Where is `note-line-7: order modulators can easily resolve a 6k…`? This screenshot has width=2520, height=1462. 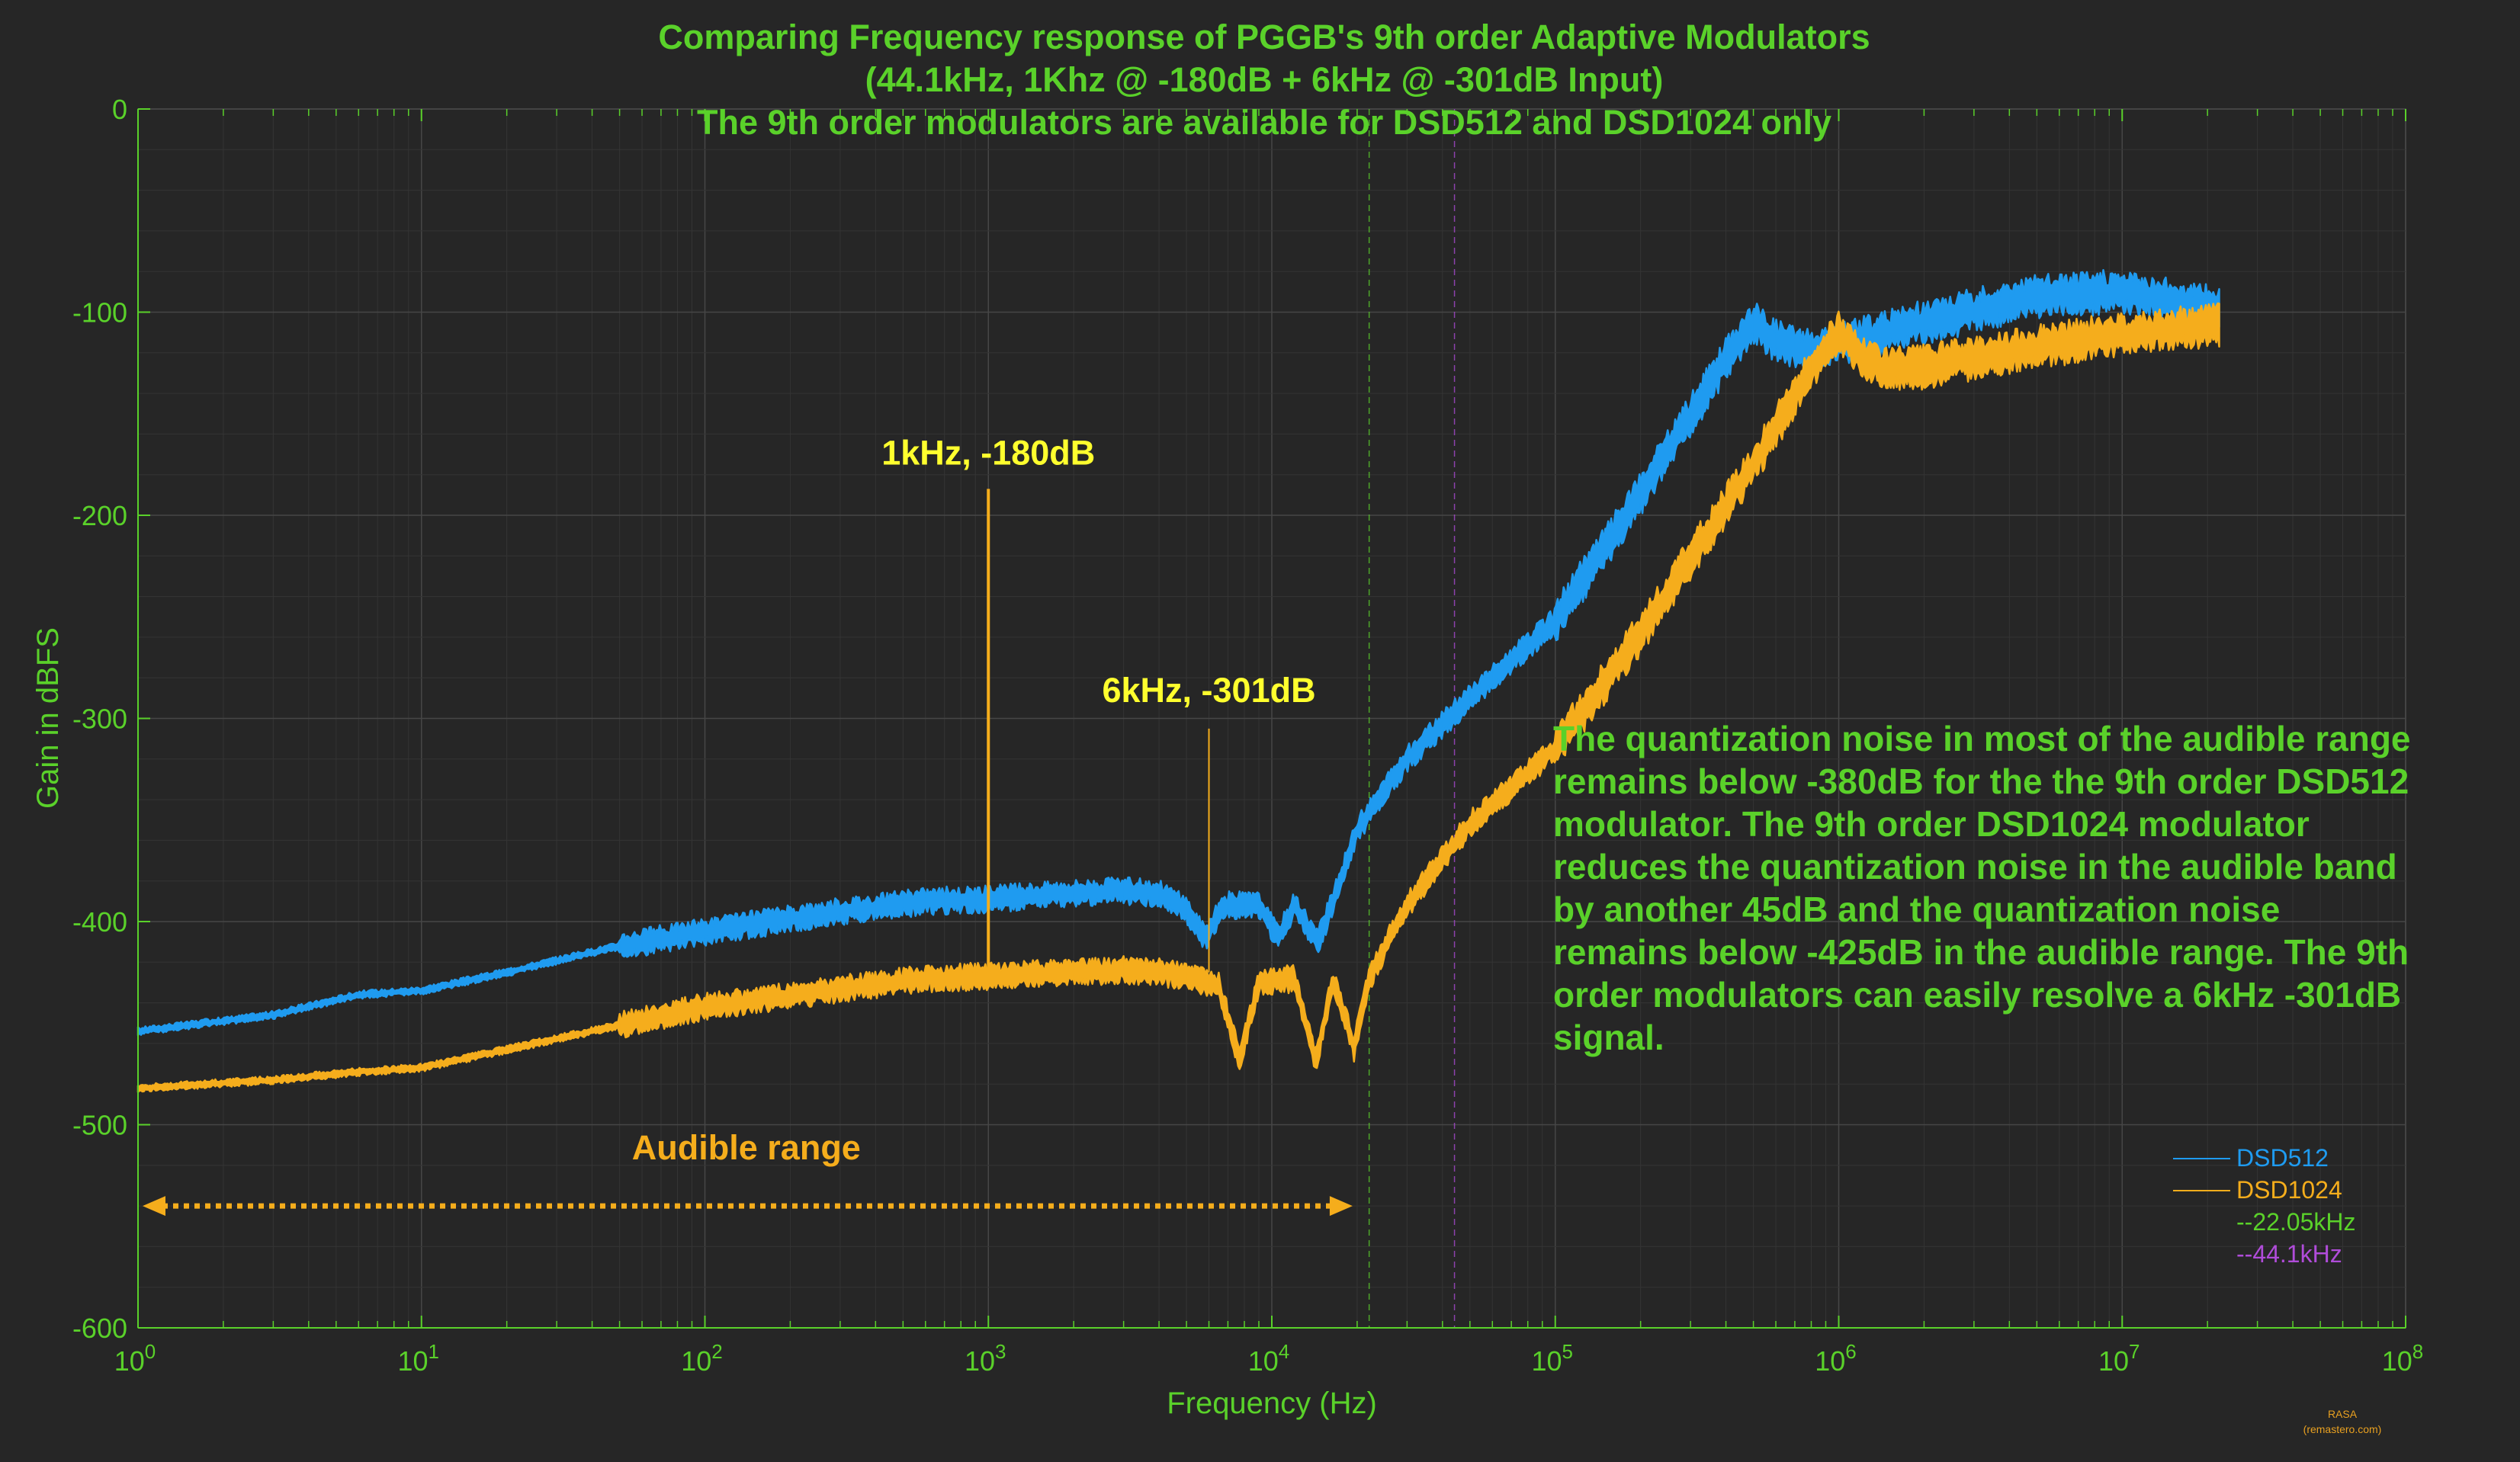
note-line-7: order modulators can easily resolve a 6k… is located at coordinates (1977, 995).